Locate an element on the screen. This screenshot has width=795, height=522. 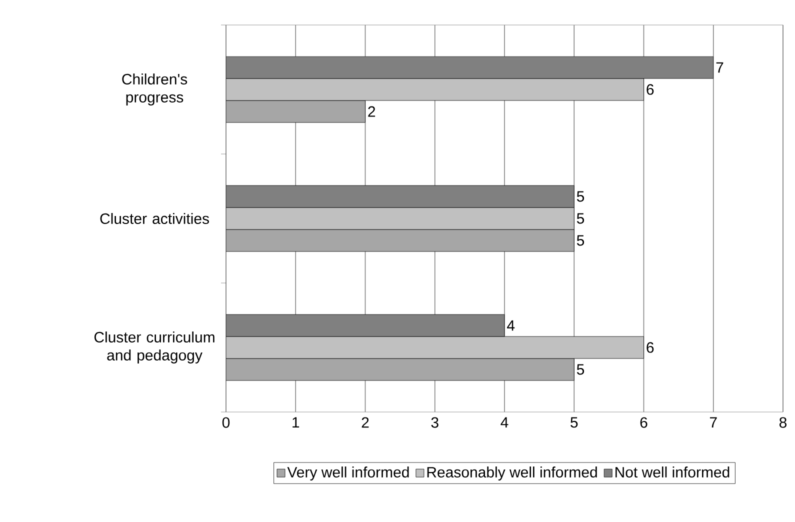
data-label: 2 is located at coordinates (372, 111).